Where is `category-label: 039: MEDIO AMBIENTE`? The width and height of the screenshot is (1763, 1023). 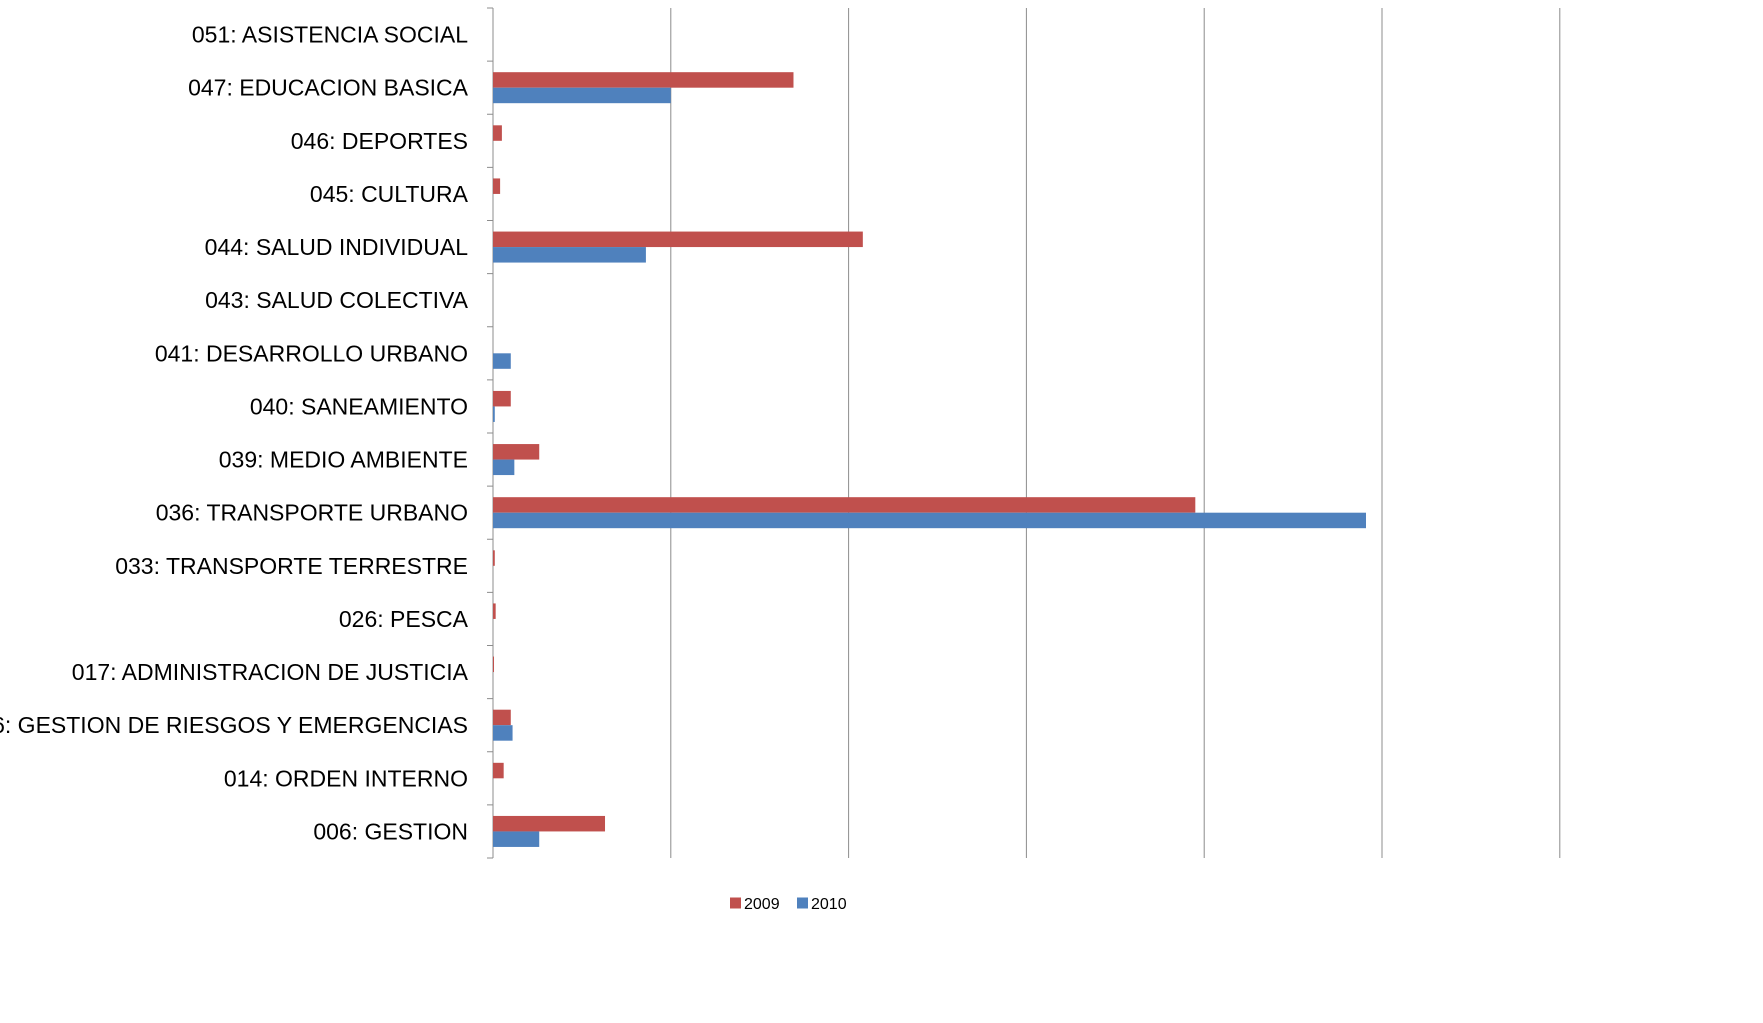
category-label: 039: MEDIO AMBIENTE is located at coordinates (343, 460).